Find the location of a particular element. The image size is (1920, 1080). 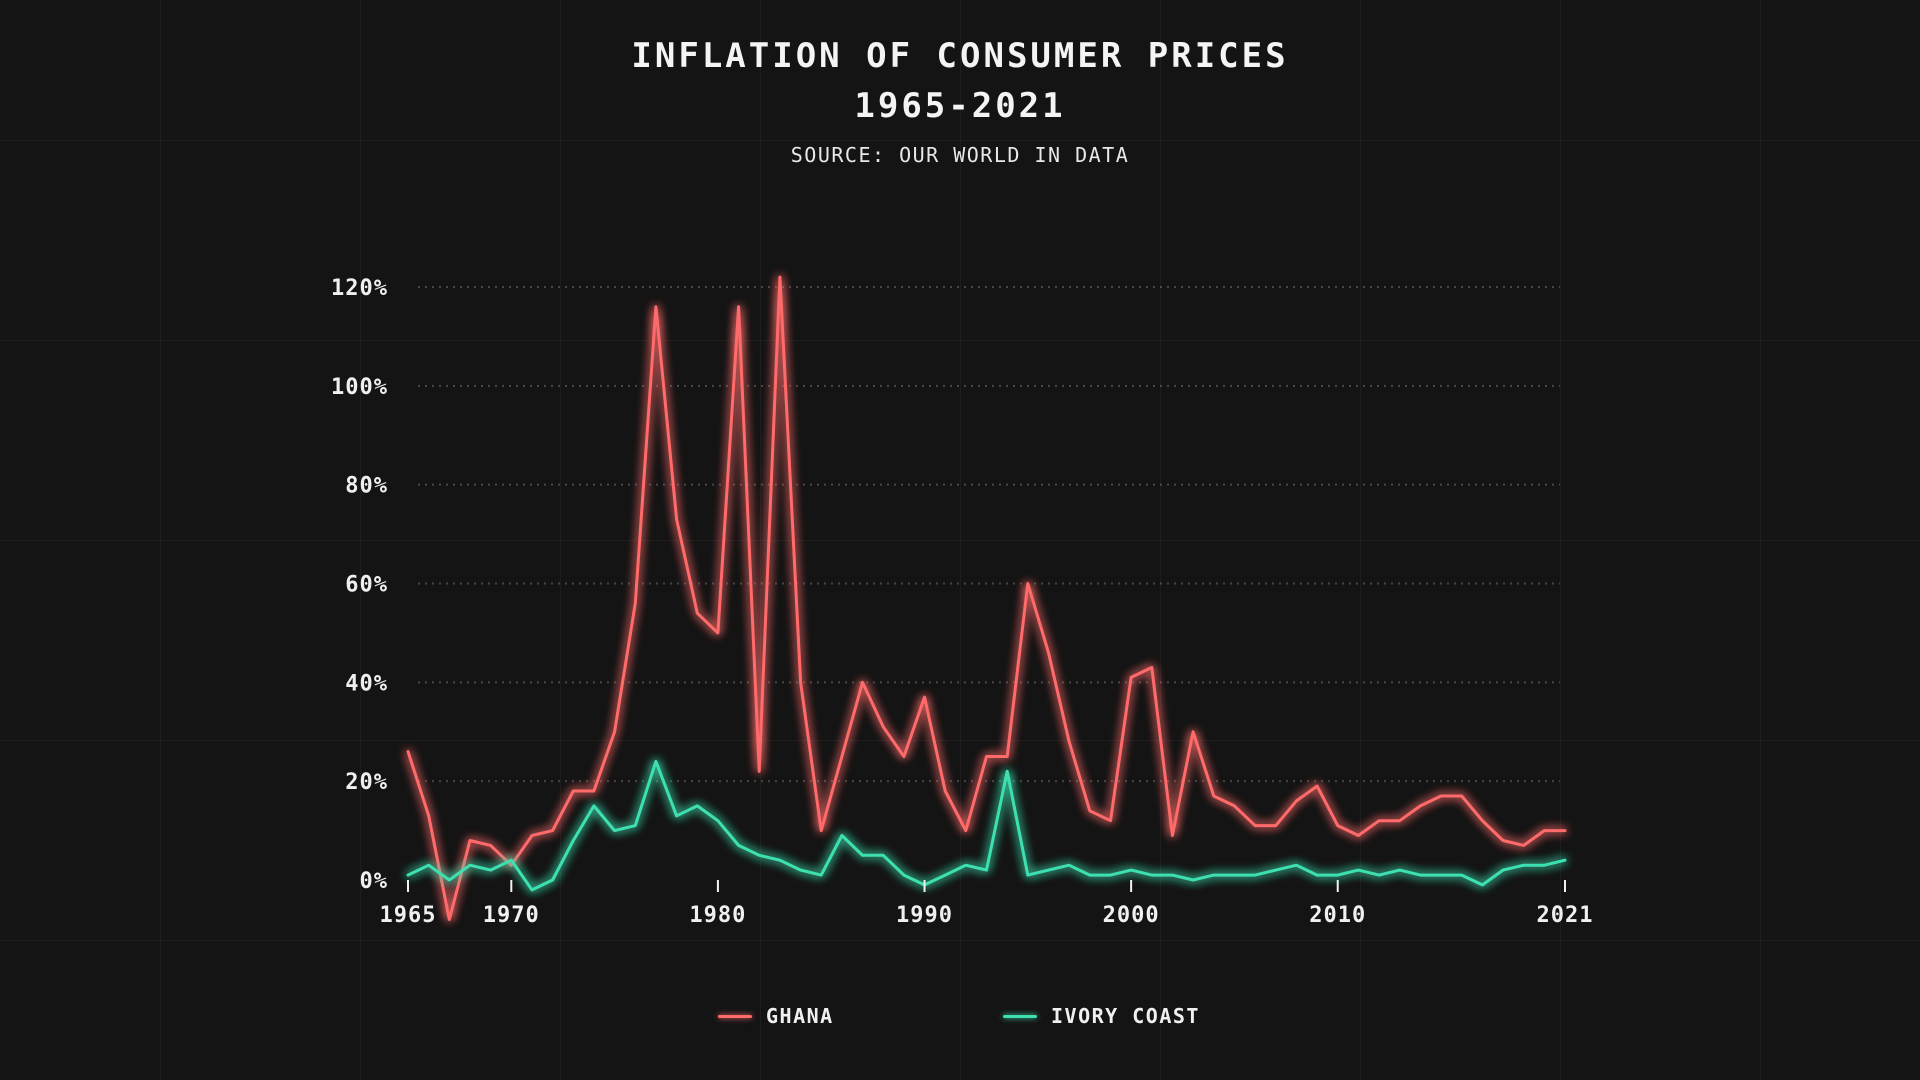

y-tick-label-80: 80% is located at coordinates (366, 486).